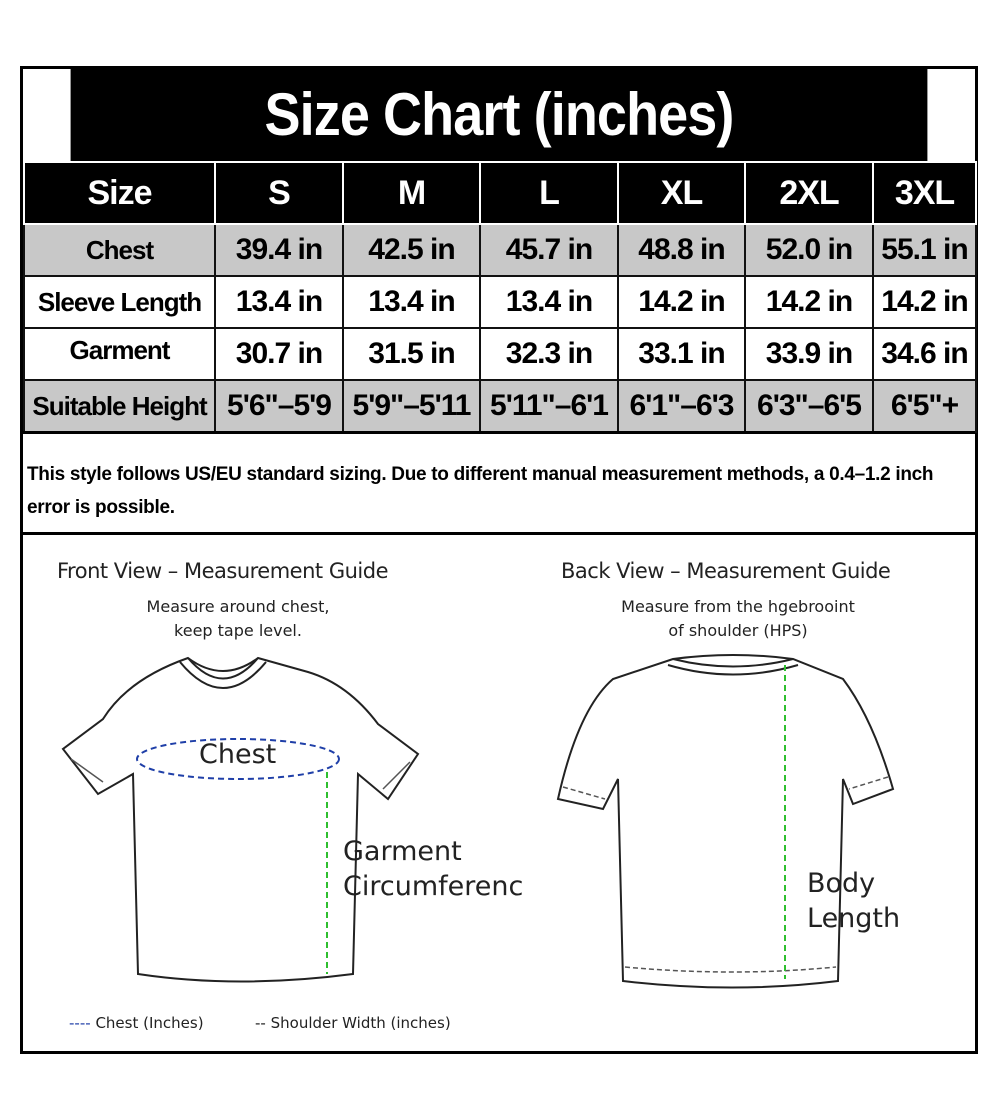 This screenshot has height=1100, width=1000. What do you see at coordinates (549, 193) in the screenshot?
I see `header-cell: L` at bounding box center [549, 193].